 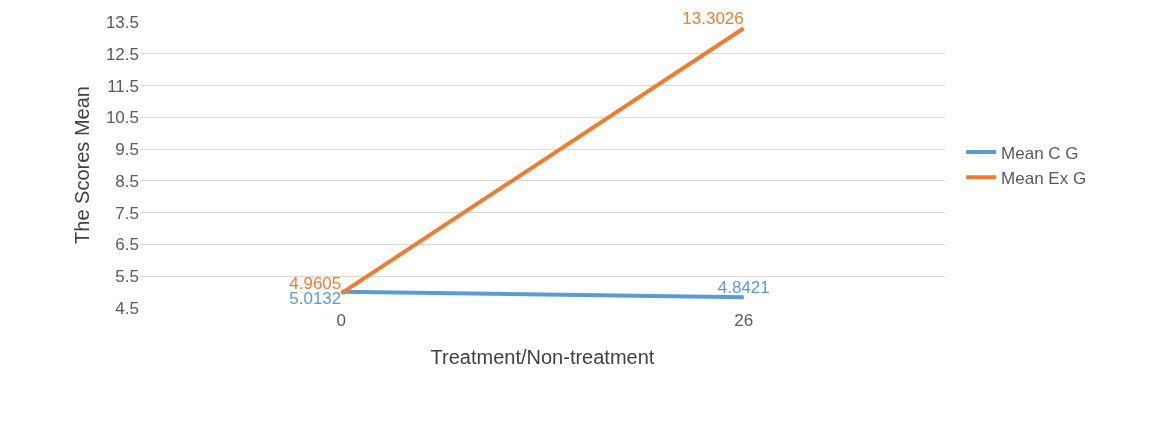 I want to click on data-label: 4.8421, so click(x=743, y=287).